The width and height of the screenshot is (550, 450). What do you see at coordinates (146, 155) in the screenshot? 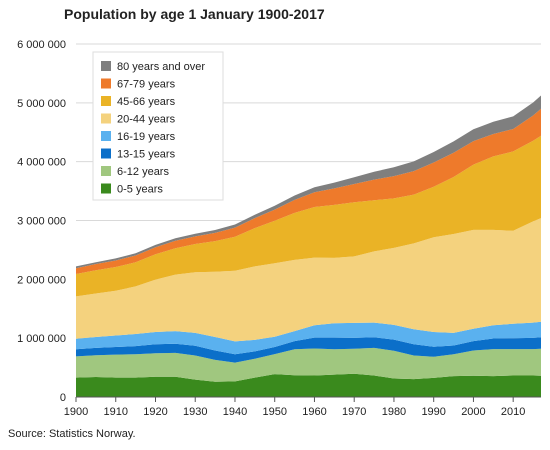
I see `legend-label: 13-15 years` at bounding box center [146, 155].